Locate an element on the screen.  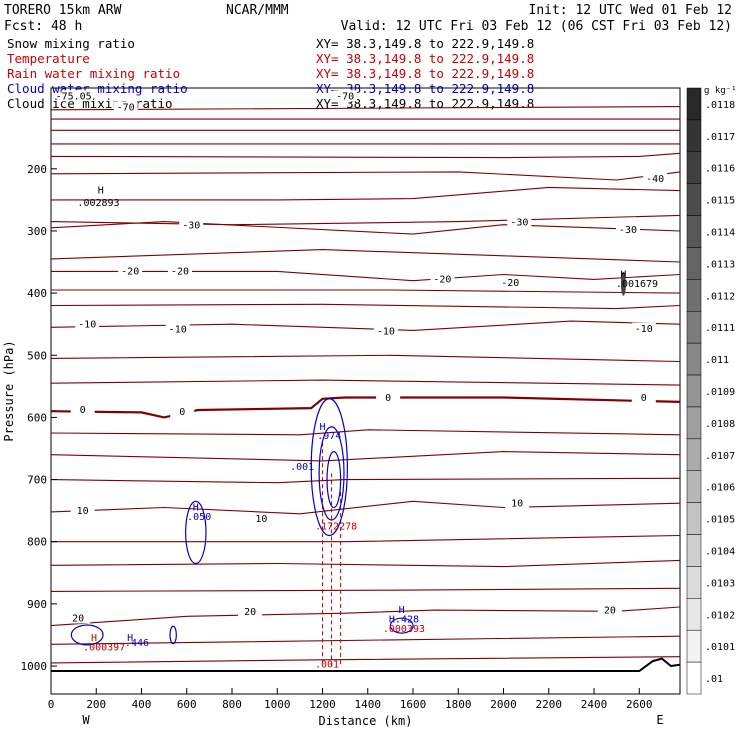
colorbar-label-16: .0102 is located at coordinates (720, 615).